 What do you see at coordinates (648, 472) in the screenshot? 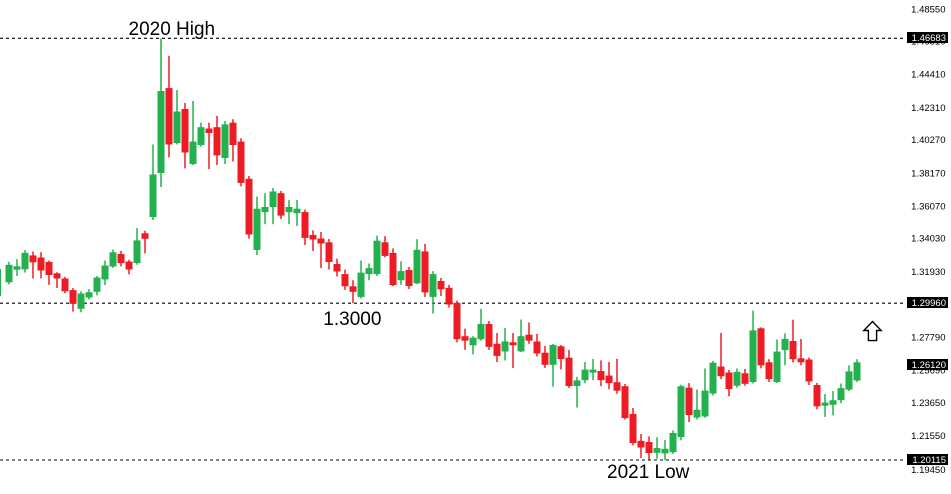
I see `svg-text: 2021 Low` at bounding box center [648, 472].